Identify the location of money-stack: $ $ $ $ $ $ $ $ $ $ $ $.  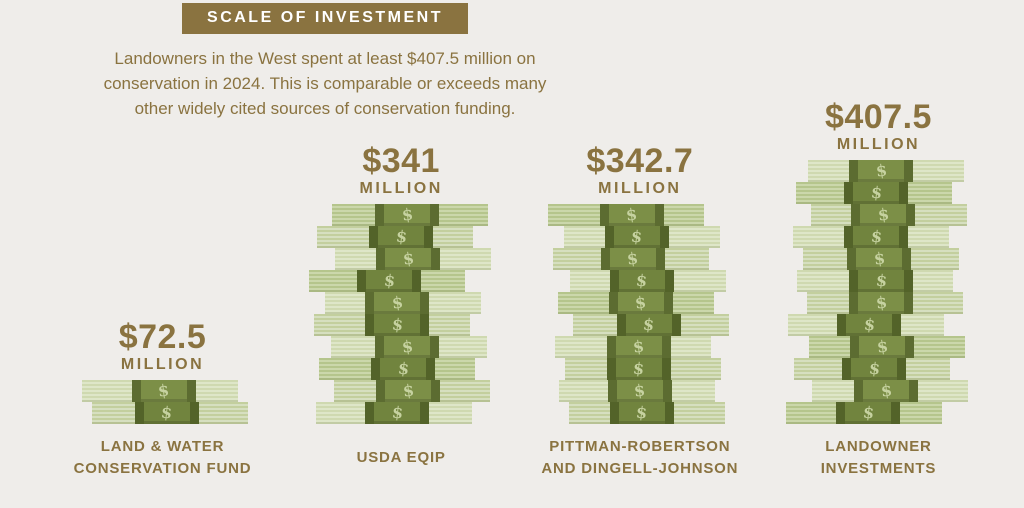
(878, 292).